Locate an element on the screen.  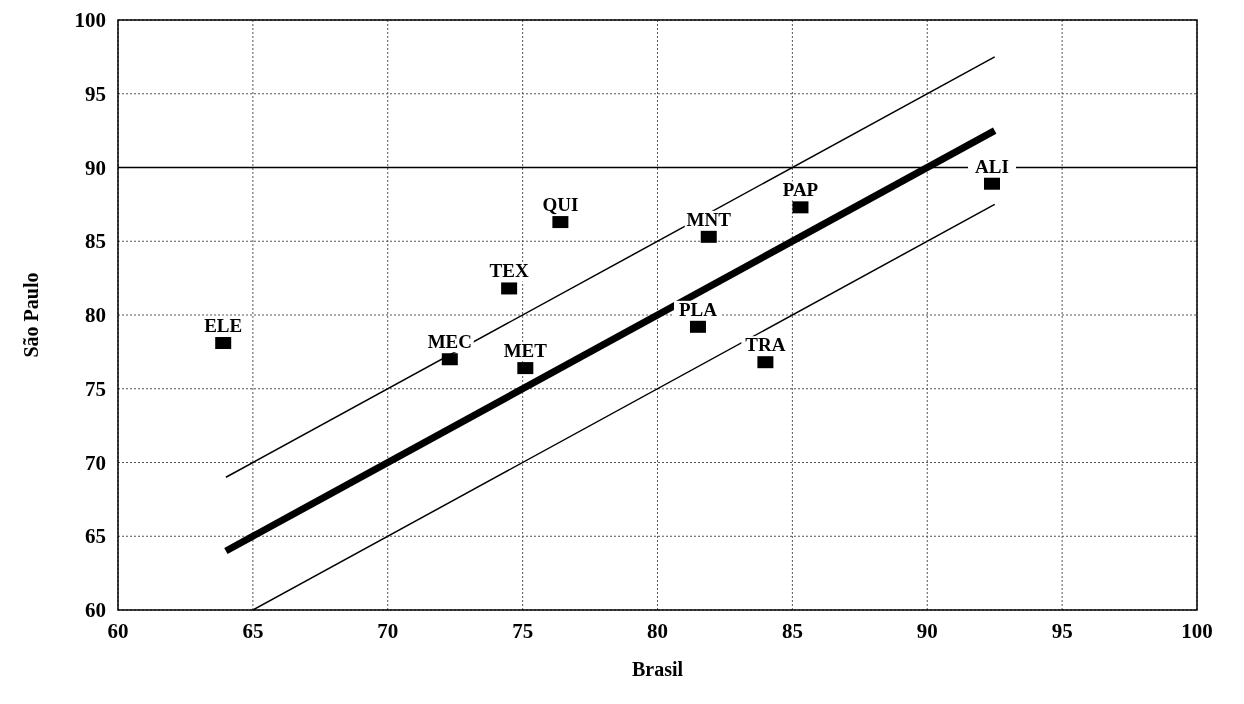
x-tick-label: 80 is located at coordinates (657, 631).